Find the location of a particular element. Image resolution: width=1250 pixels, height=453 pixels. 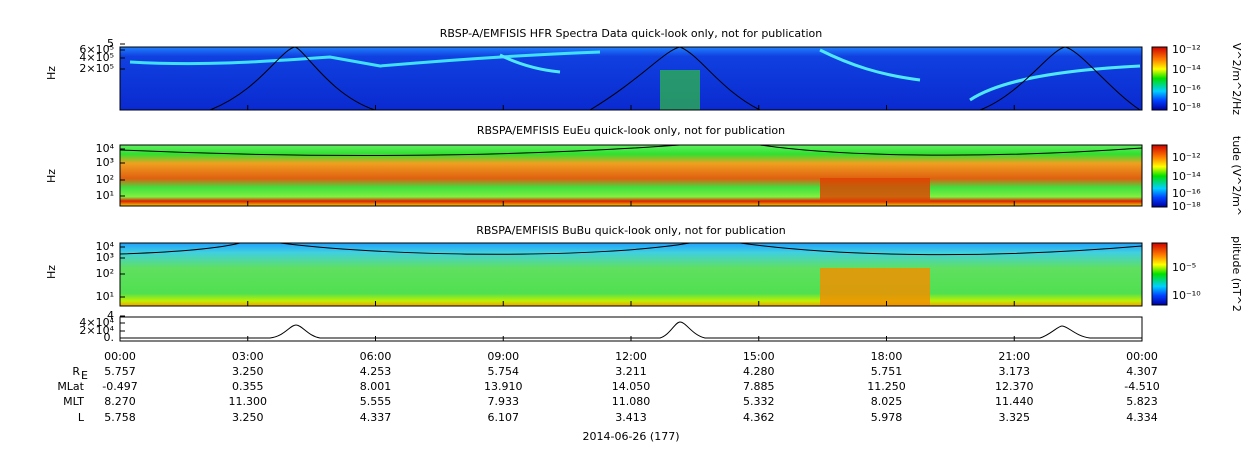

y-tick-label: 2×10⁴ is located at coordinates (96, 330).